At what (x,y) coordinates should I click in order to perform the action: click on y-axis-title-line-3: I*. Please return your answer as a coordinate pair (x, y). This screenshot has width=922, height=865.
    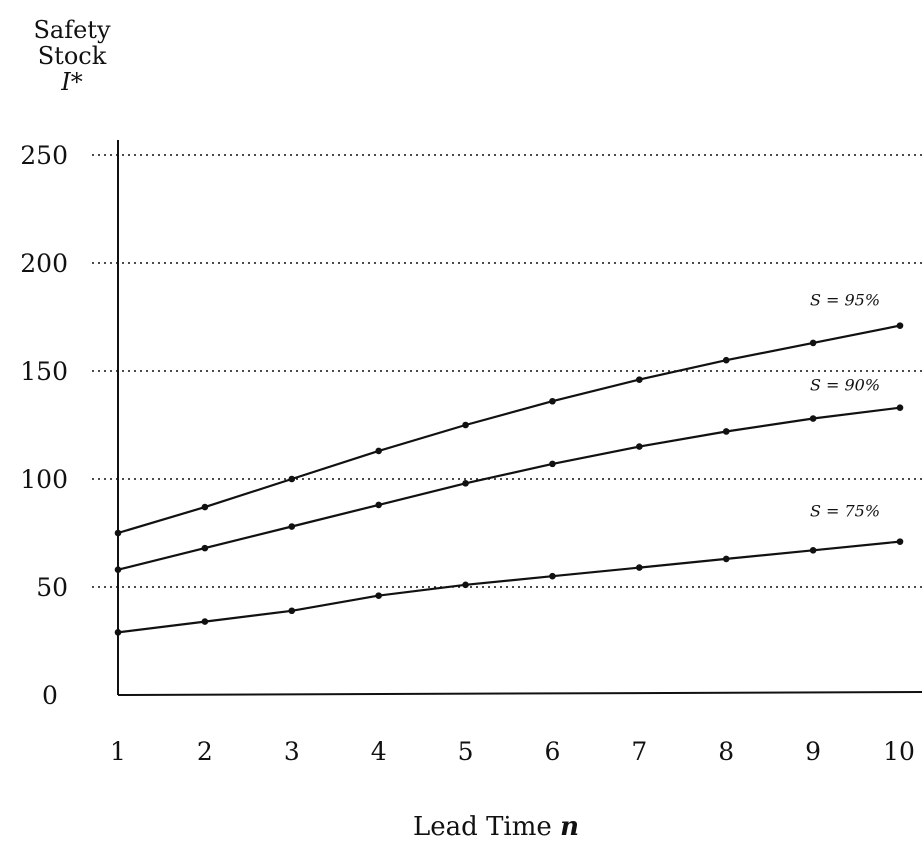
    Looking at the image, I should click on (71, 82).